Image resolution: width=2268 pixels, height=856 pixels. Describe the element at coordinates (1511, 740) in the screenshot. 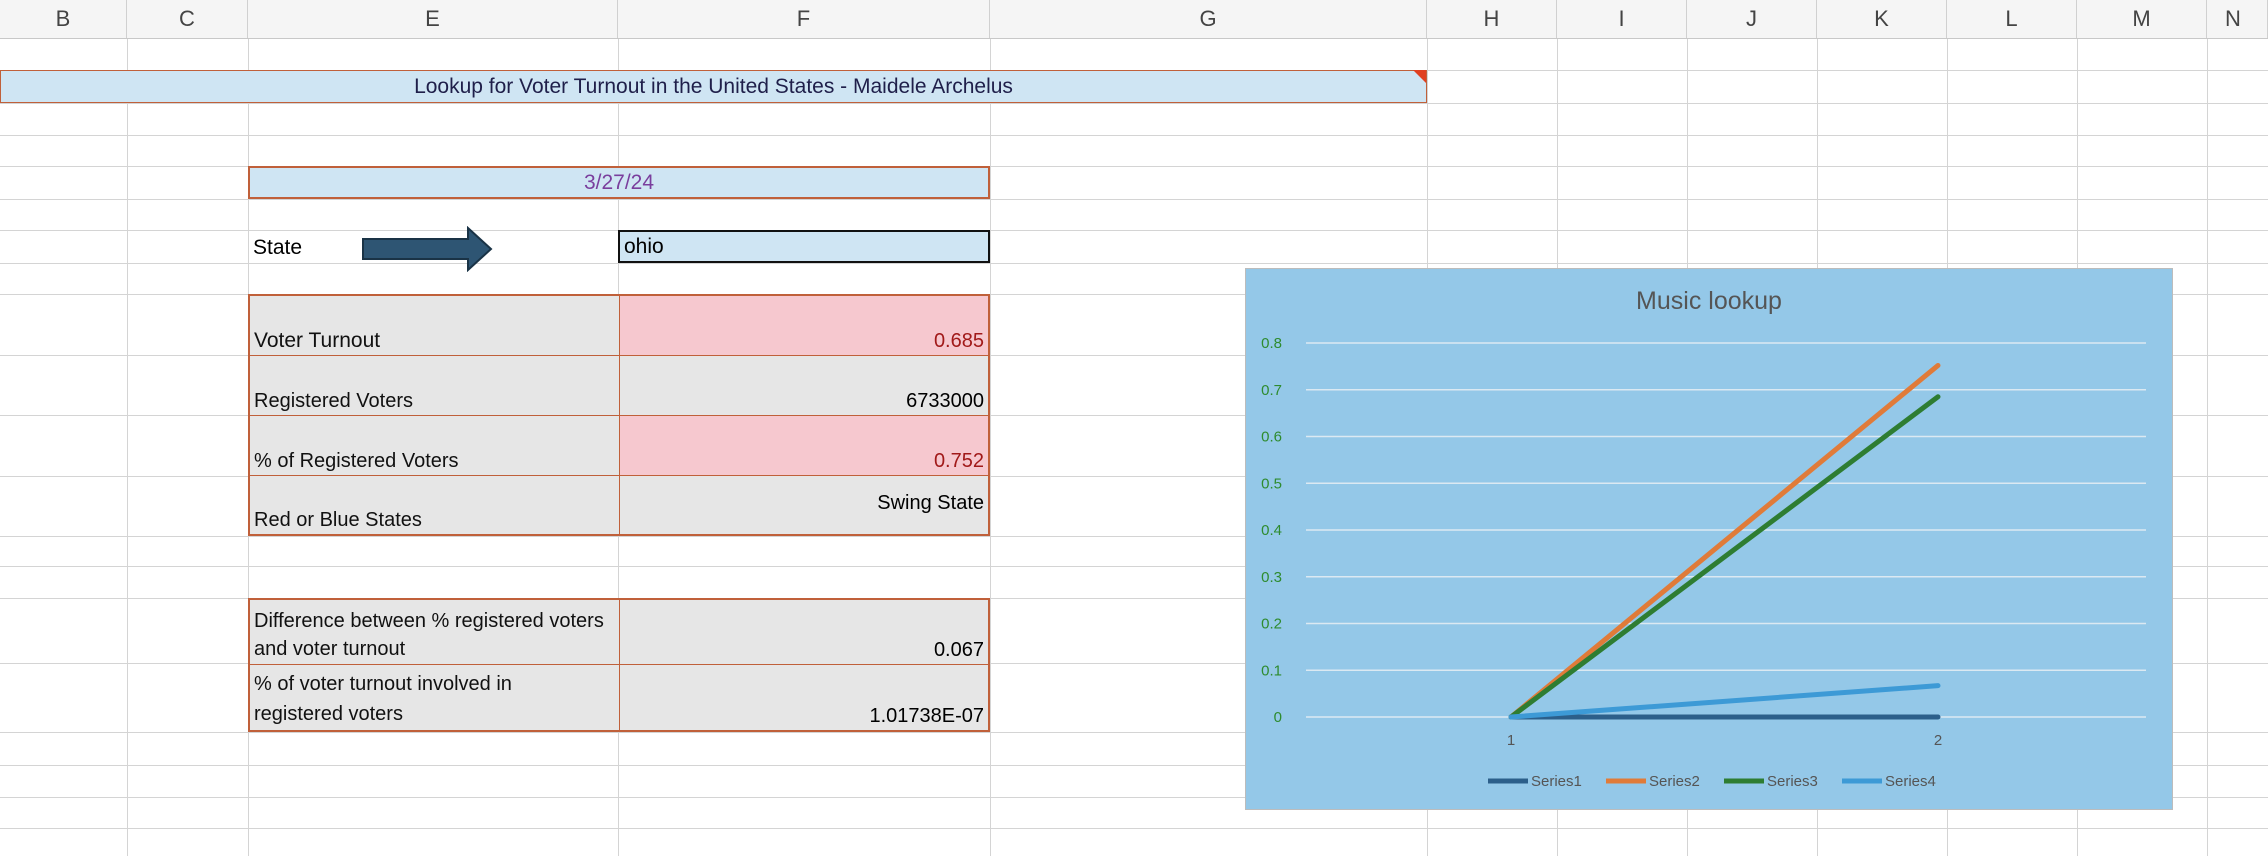

I see `x-tick-label: 1` at that location.